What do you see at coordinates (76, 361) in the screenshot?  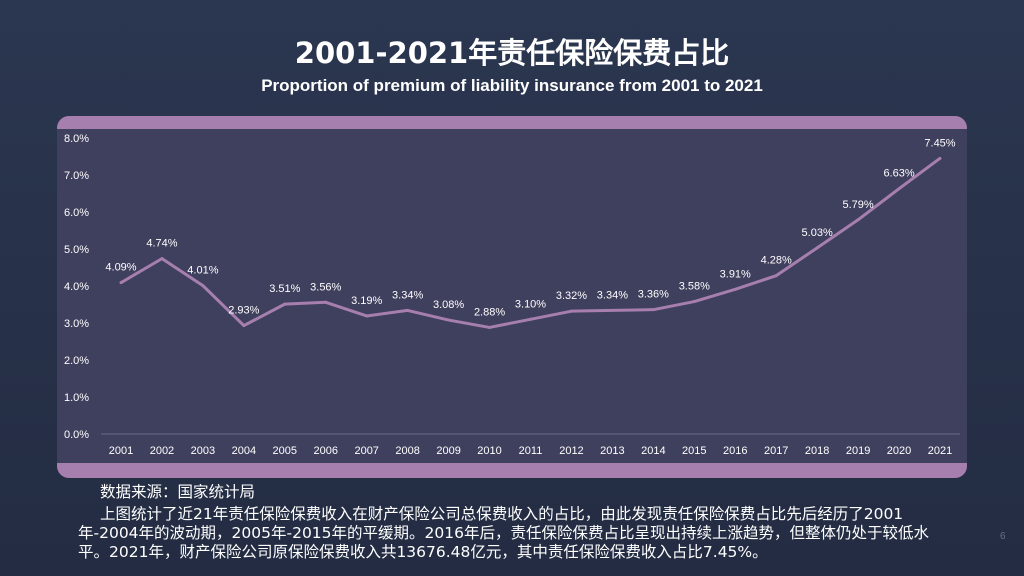 I see `y-tick-label: 2.0%` at bounding box center [76, 361].